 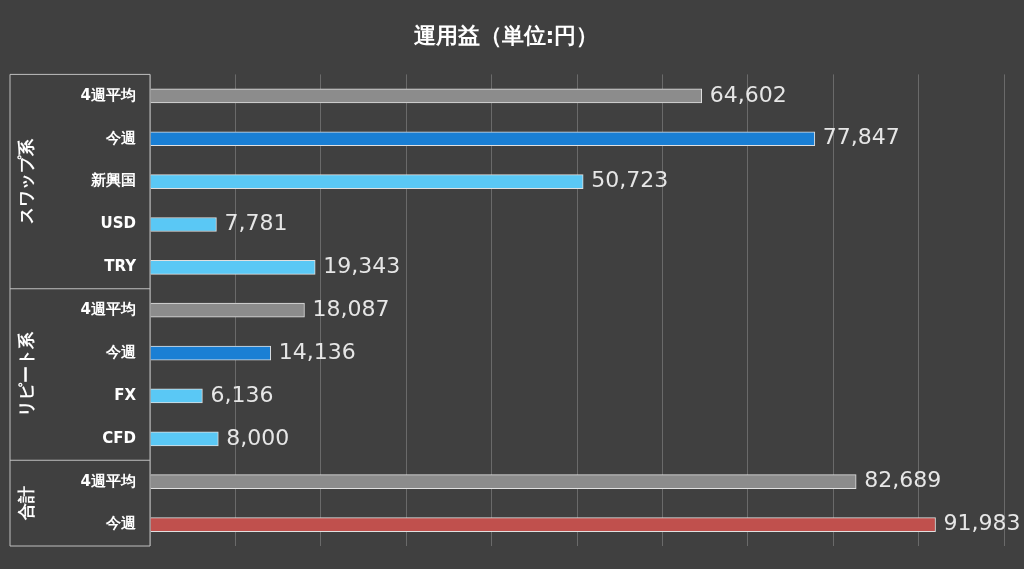 What do you see at coordinates (125, 394) in the screenshot?
I see `y-tick-label: FX` at bounding box center [125, 394].